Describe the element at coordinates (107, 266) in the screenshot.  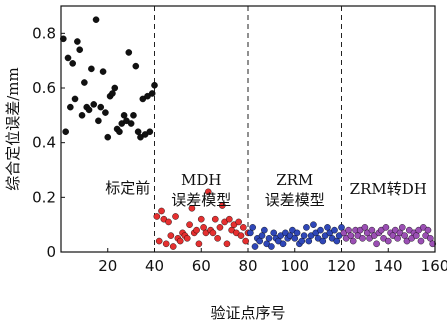
I see `x-tick-label: 20` at that location.